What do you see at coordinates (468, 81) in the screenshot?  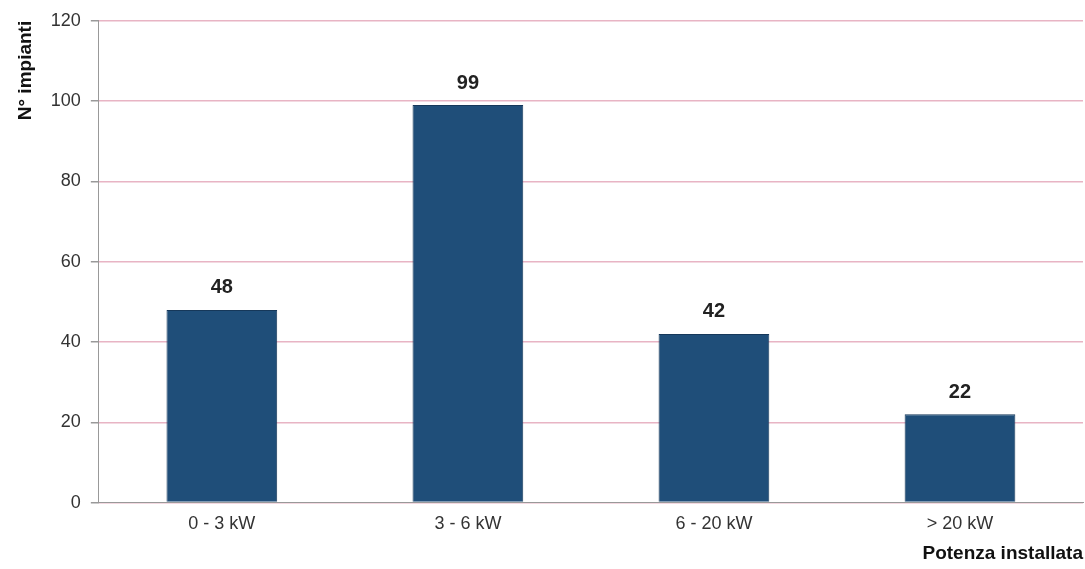 I see `data-label: 99` at bounding box center [468, 81].